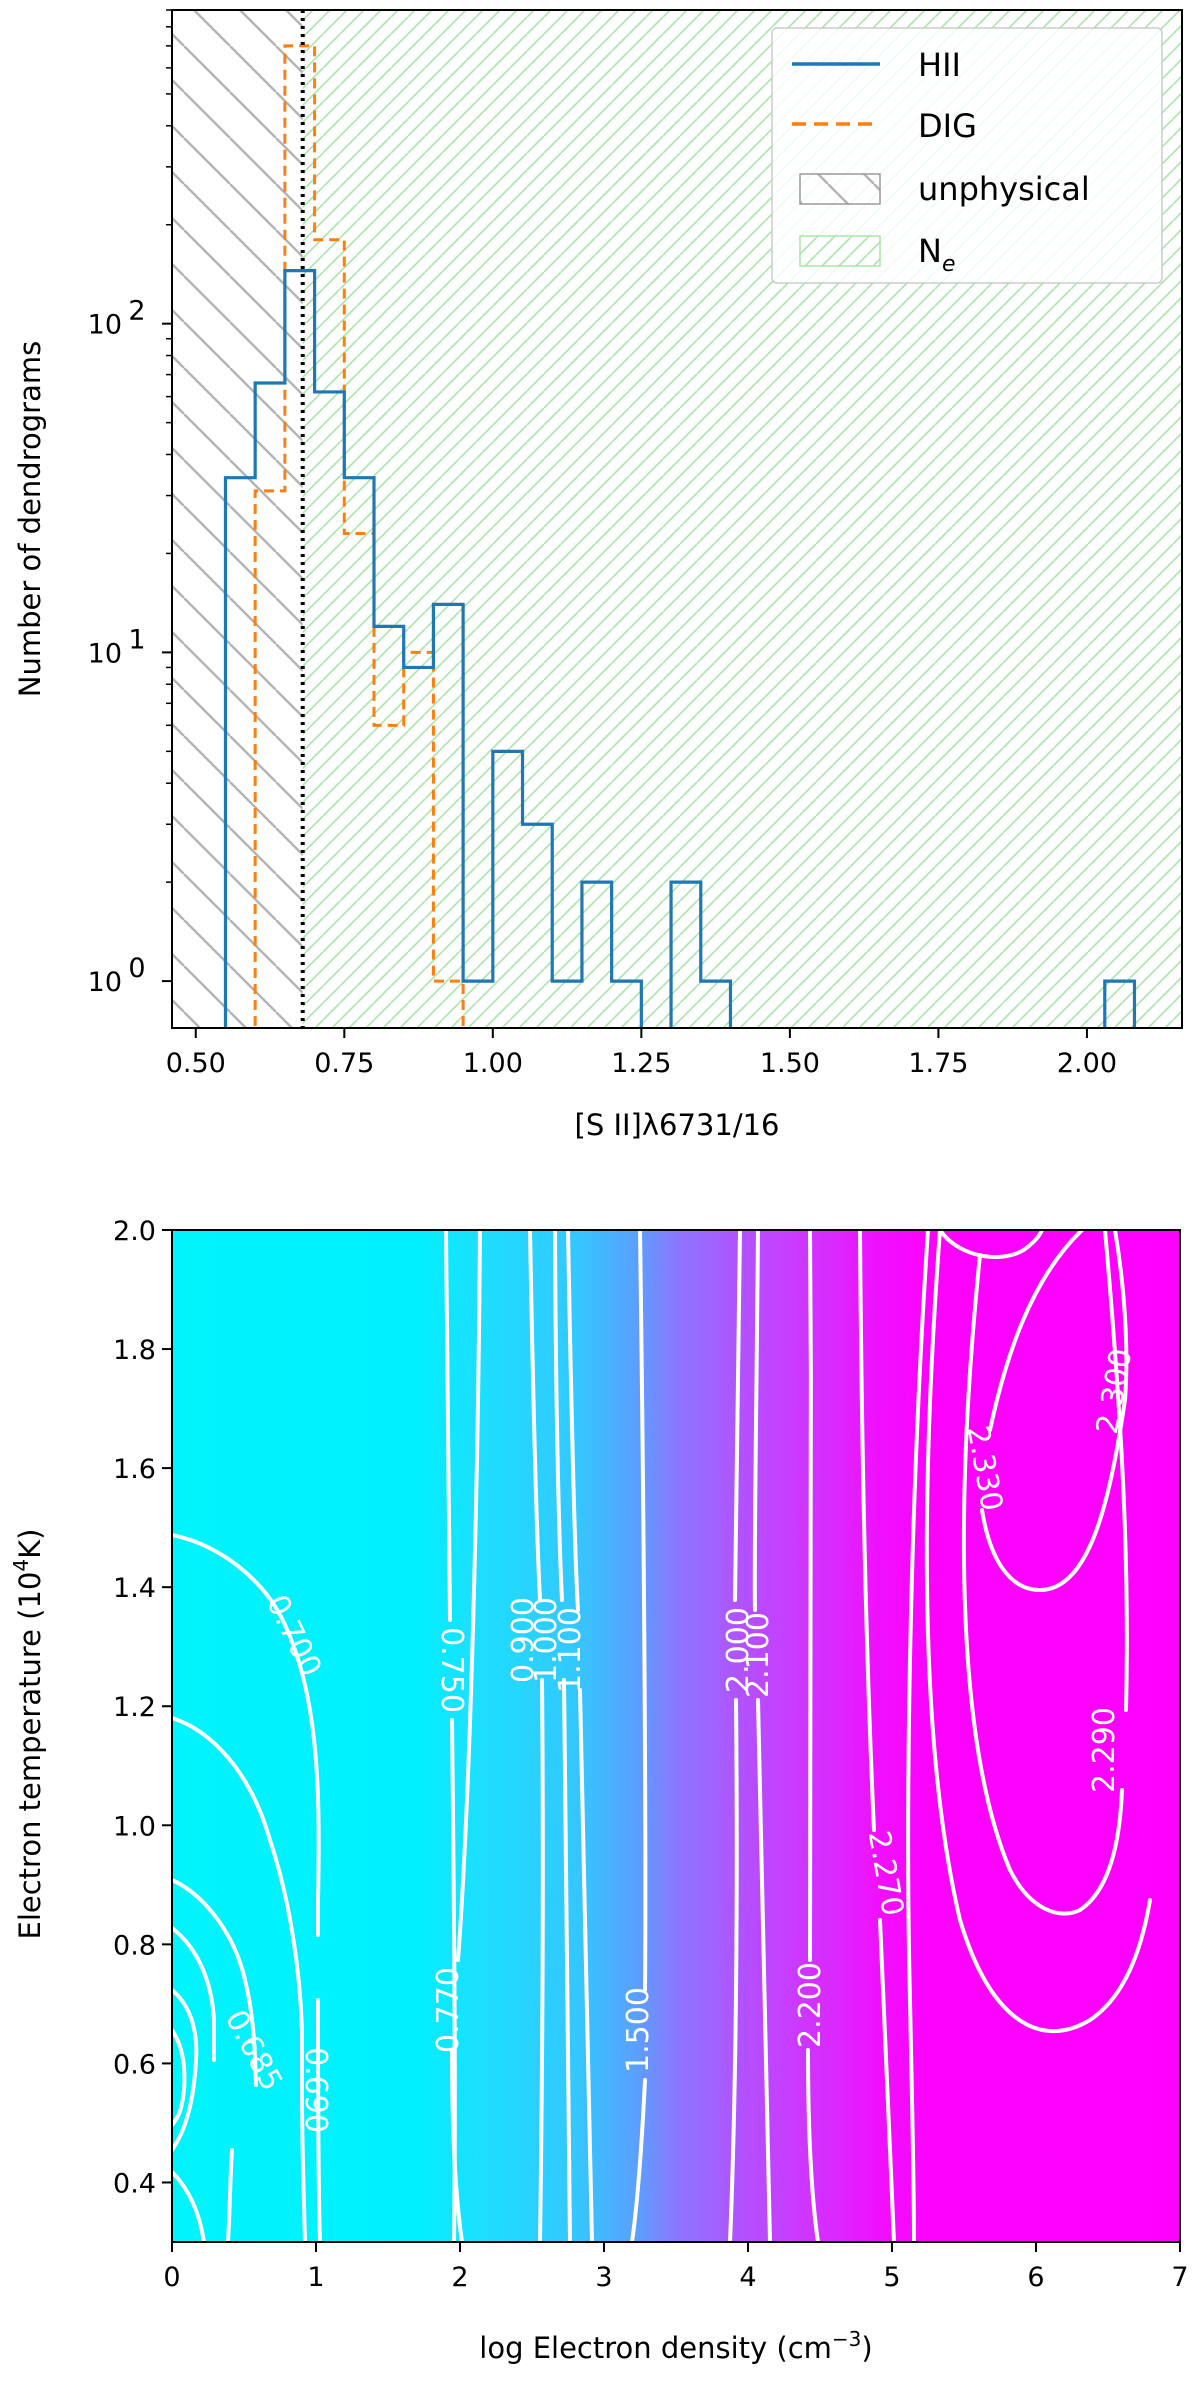 This screenshot has height=2384, width=1200. Describe the element at coordinates (134, 2183) in the screenshot. I see `contour-y-tick-label: 0.4` at that location.